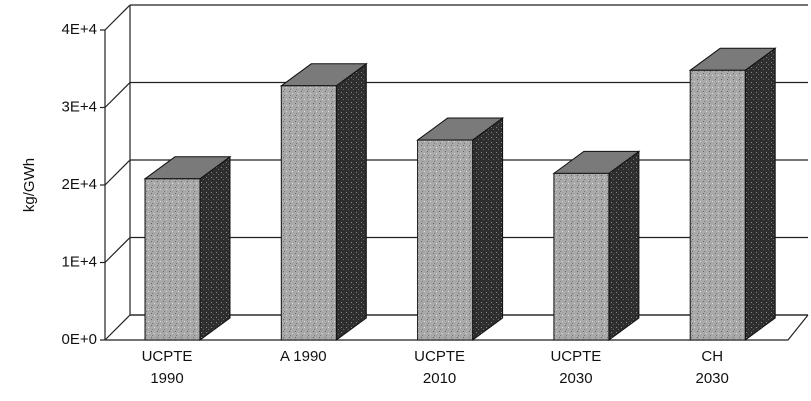 Image resolution: width=811 pixels, height=401 pixels. Describe the element at coordinates (79, 29) in the screenshot. I see `y-tick-label: 4E+4` at that location.